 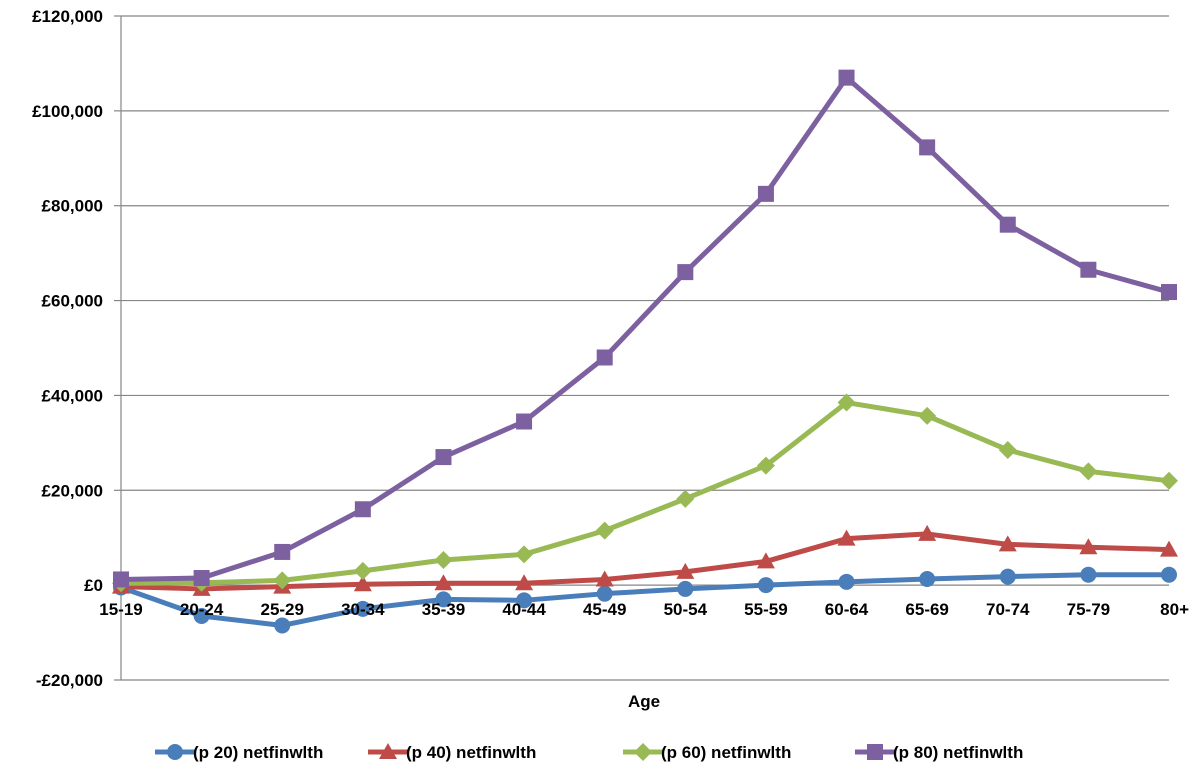 What do you see at coordinates (926, 609) in the screenshot?
I see `x-tick-label: 65-69` at bounding box center [926, 609].